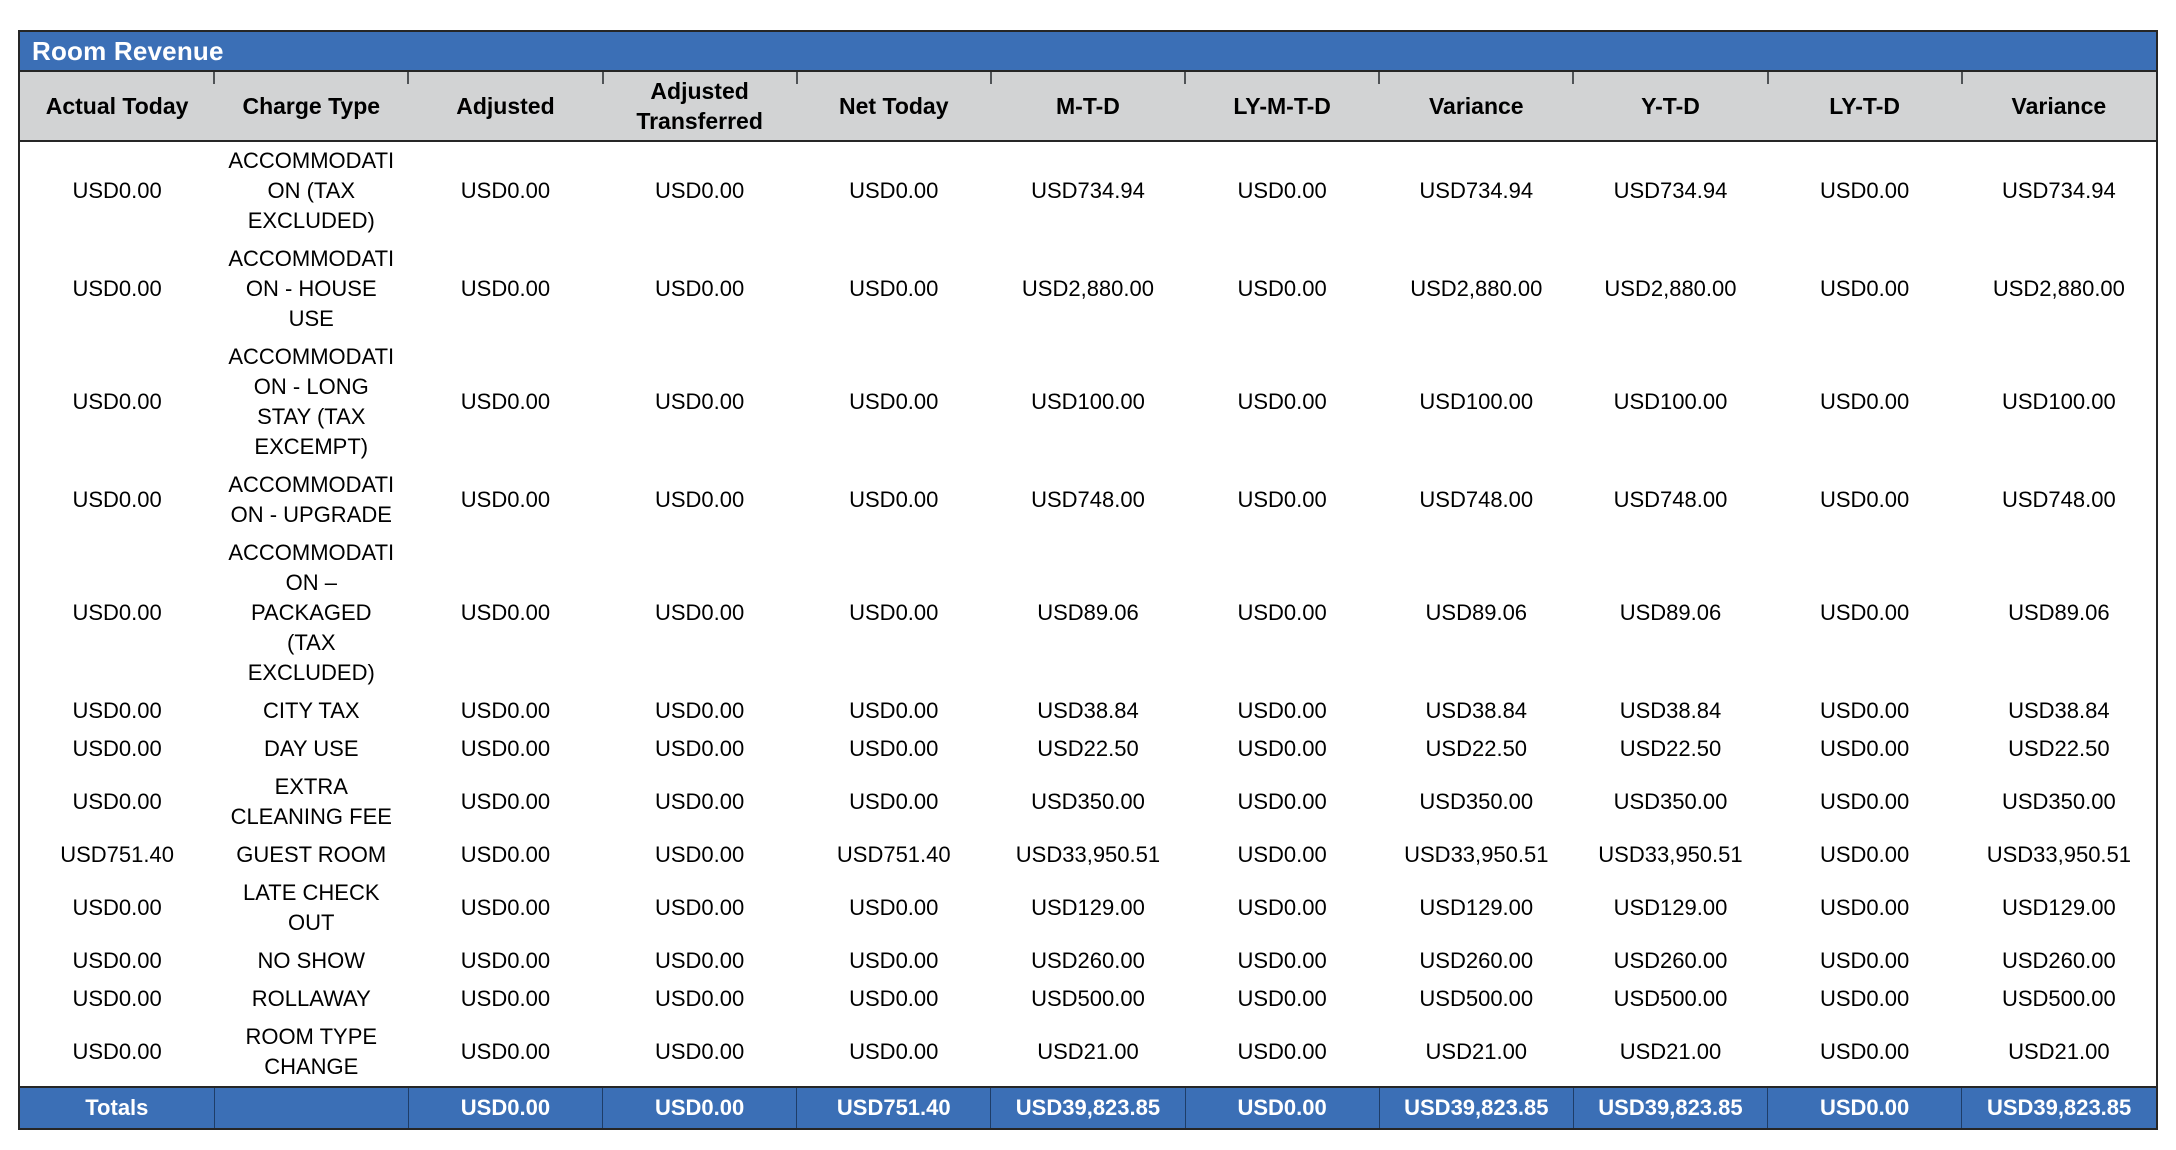 The width and height of the screenshot is (2176, 1150). I want to click on cell-charge-type: ACCOMMODATI ON - HOUSE USE, so click(311, 289).